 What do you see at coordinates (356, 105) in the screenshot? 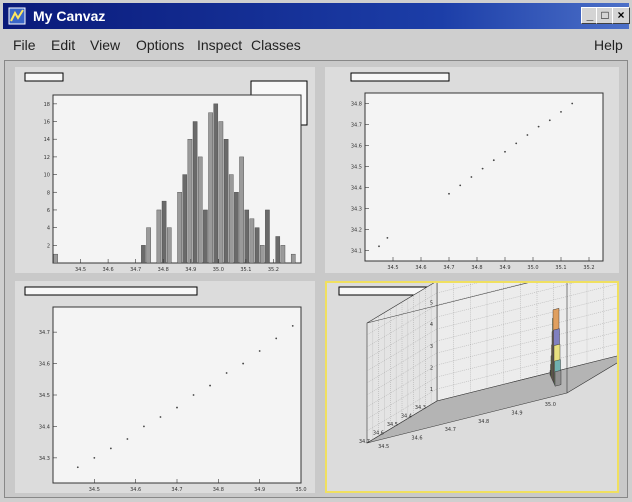
I see `y-tick-label: 34.8` at bounding box center [356, 105].